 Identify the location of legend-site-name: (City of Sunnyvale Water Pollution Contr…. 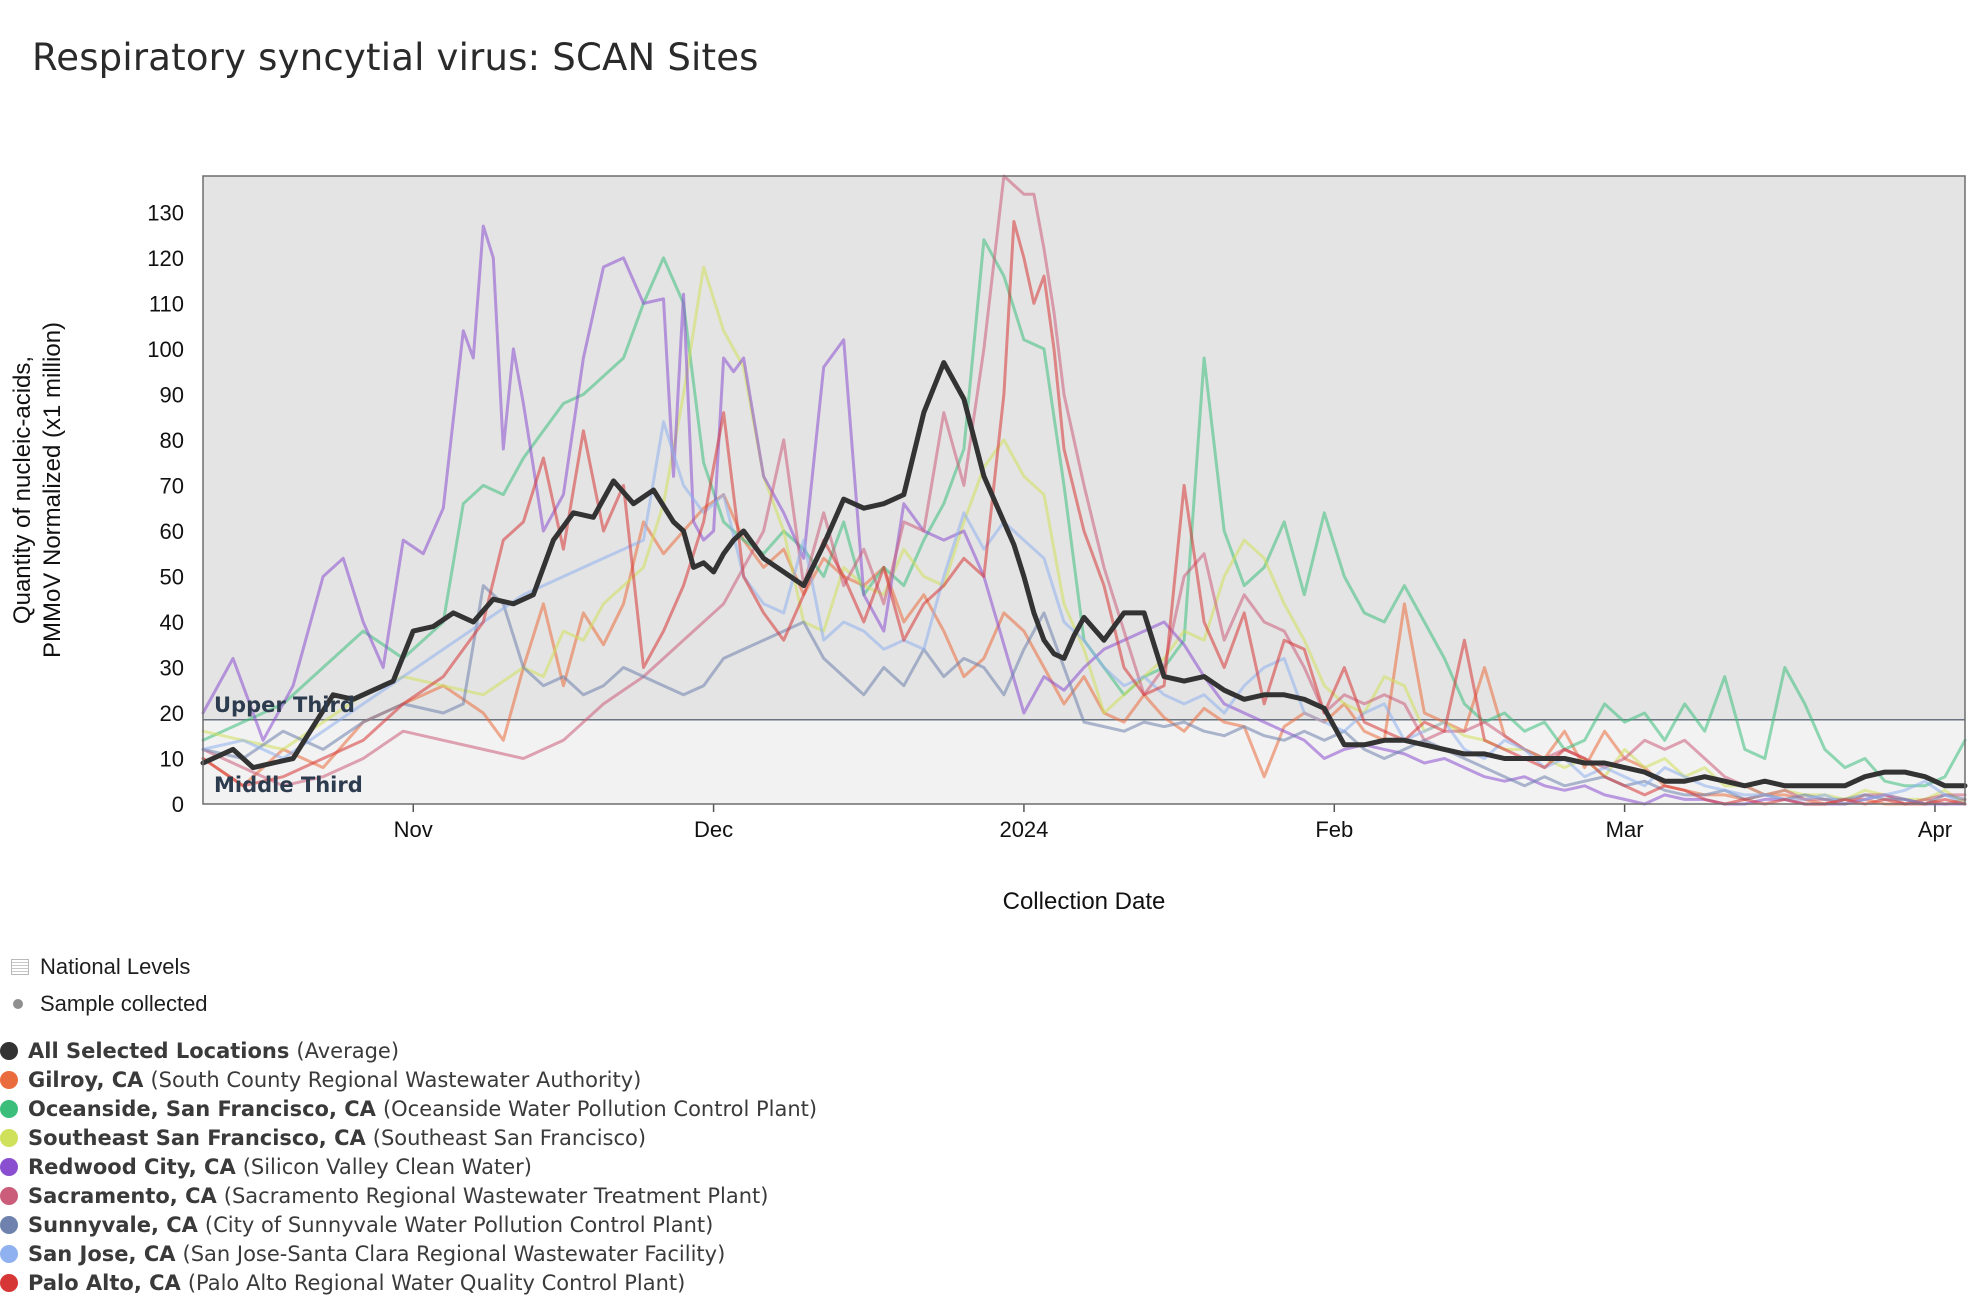
(459, 1224).